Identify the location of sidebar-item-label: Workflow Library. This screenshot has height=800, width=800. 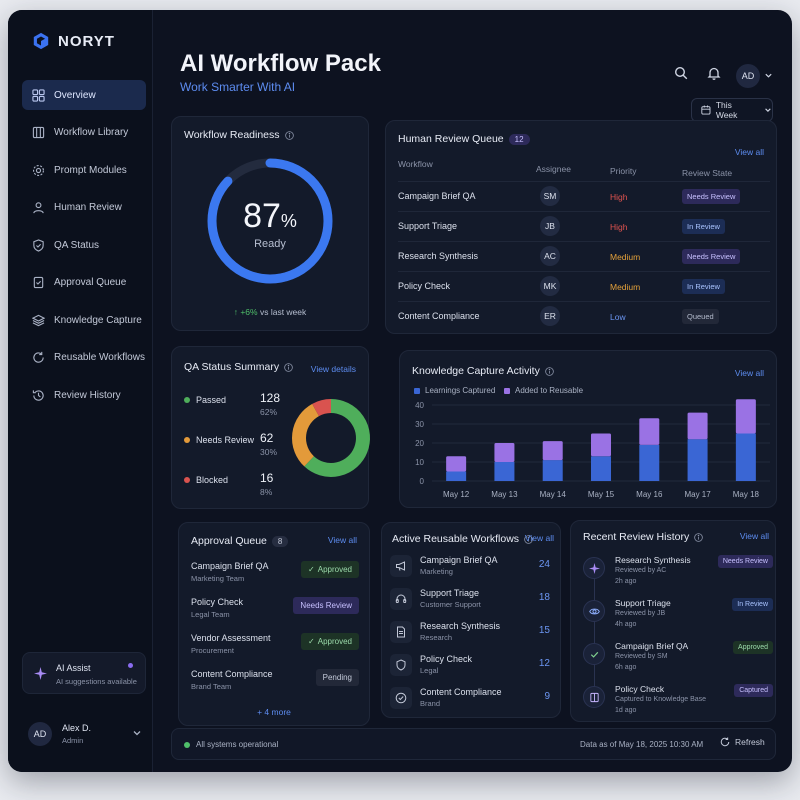
(91, 132).